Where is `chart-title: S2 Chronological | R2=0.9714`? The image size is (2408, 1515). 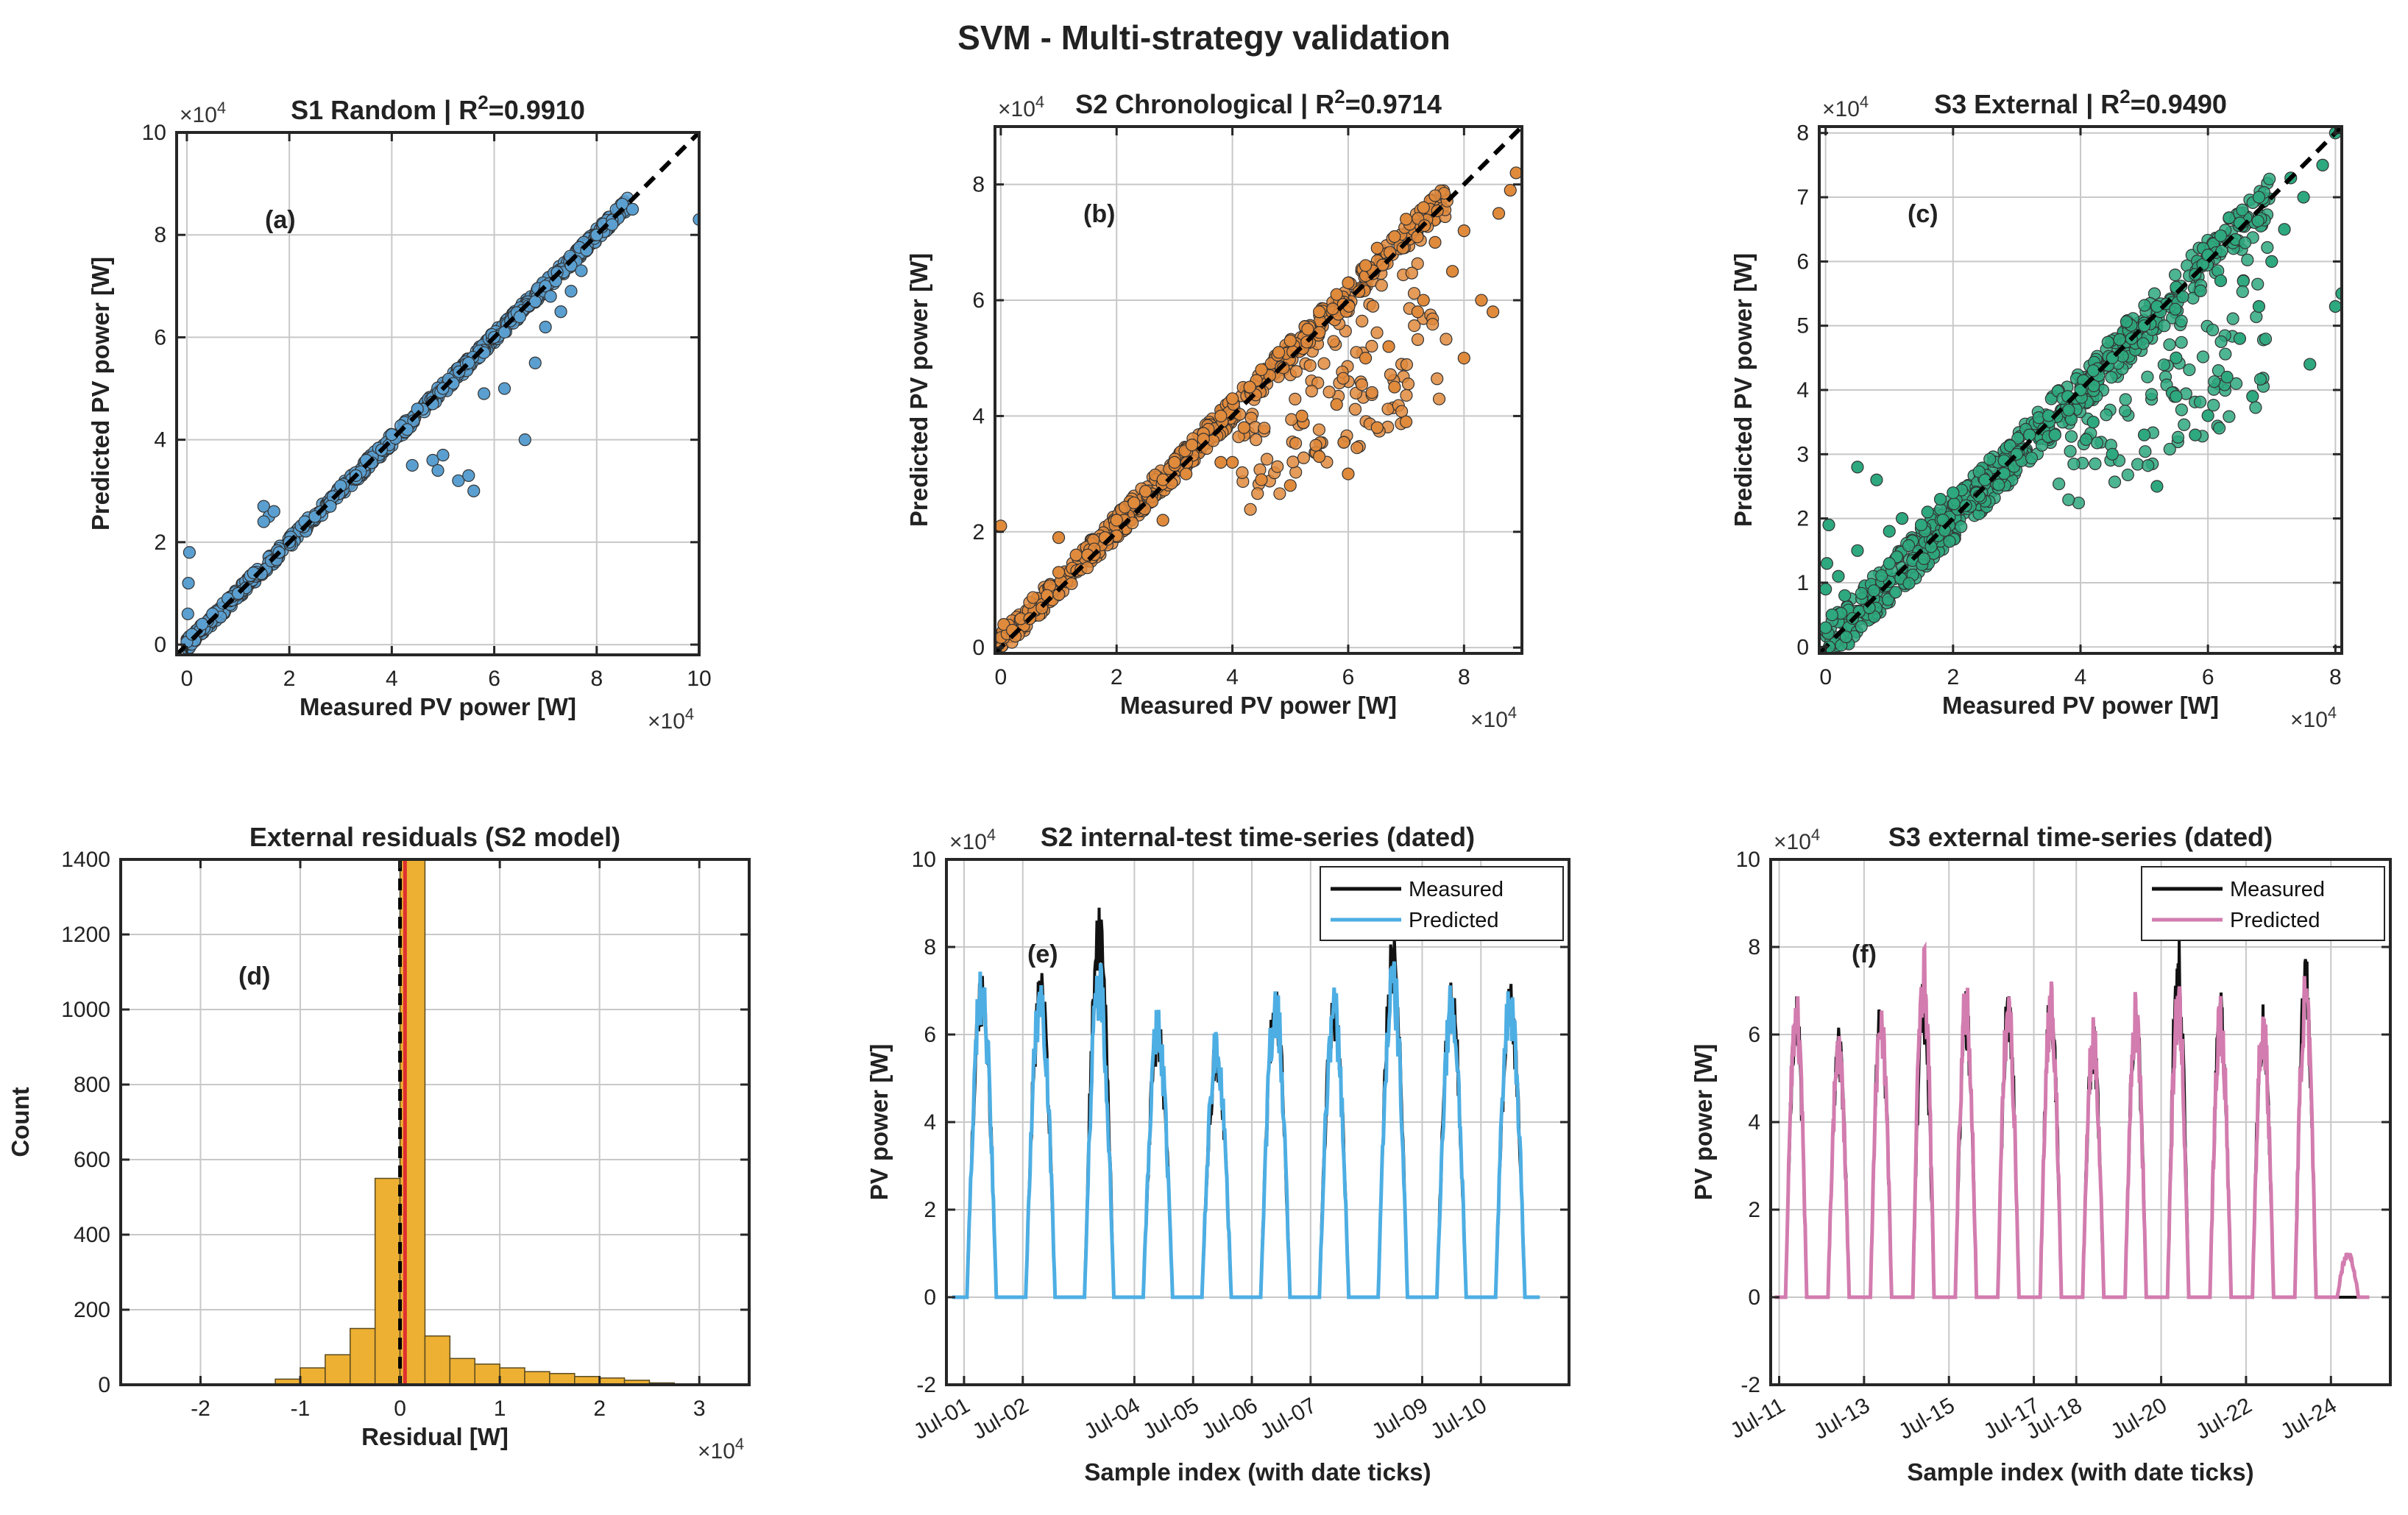
chart-title: S2 Chronological | R2=0.9714 is located at coordinates (1258, 102).